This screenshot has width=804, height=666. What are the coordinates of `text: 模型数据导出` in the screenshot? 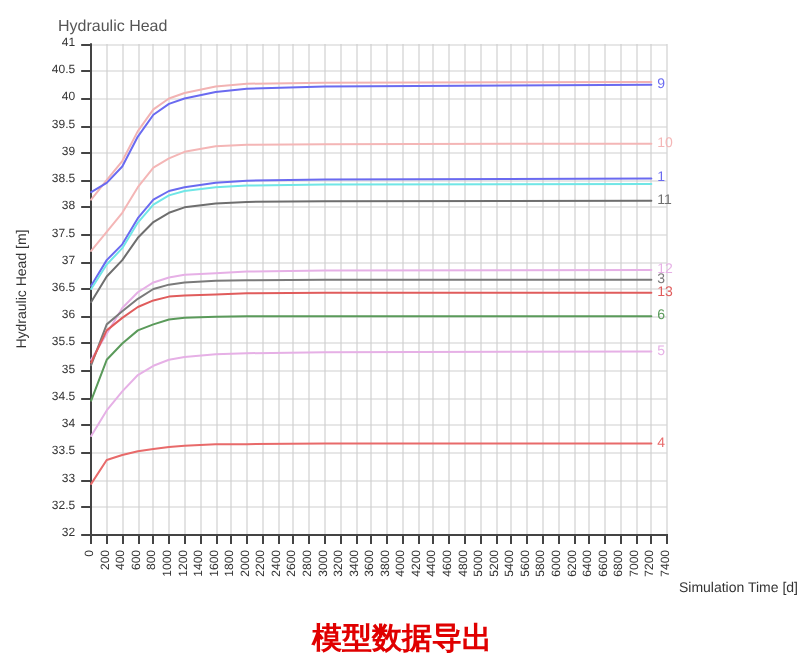 It's located at (401, 639).